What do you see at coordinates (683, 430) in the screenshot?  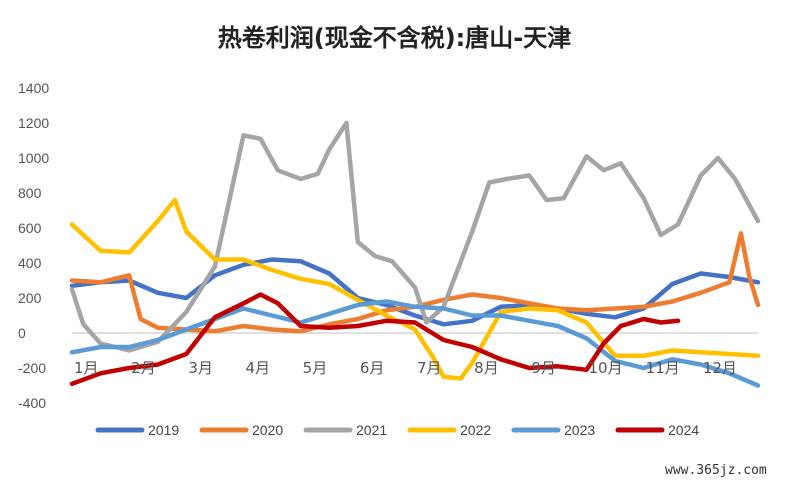 I see `legend-label-2024: 2024` at bounding box center [683, 430].